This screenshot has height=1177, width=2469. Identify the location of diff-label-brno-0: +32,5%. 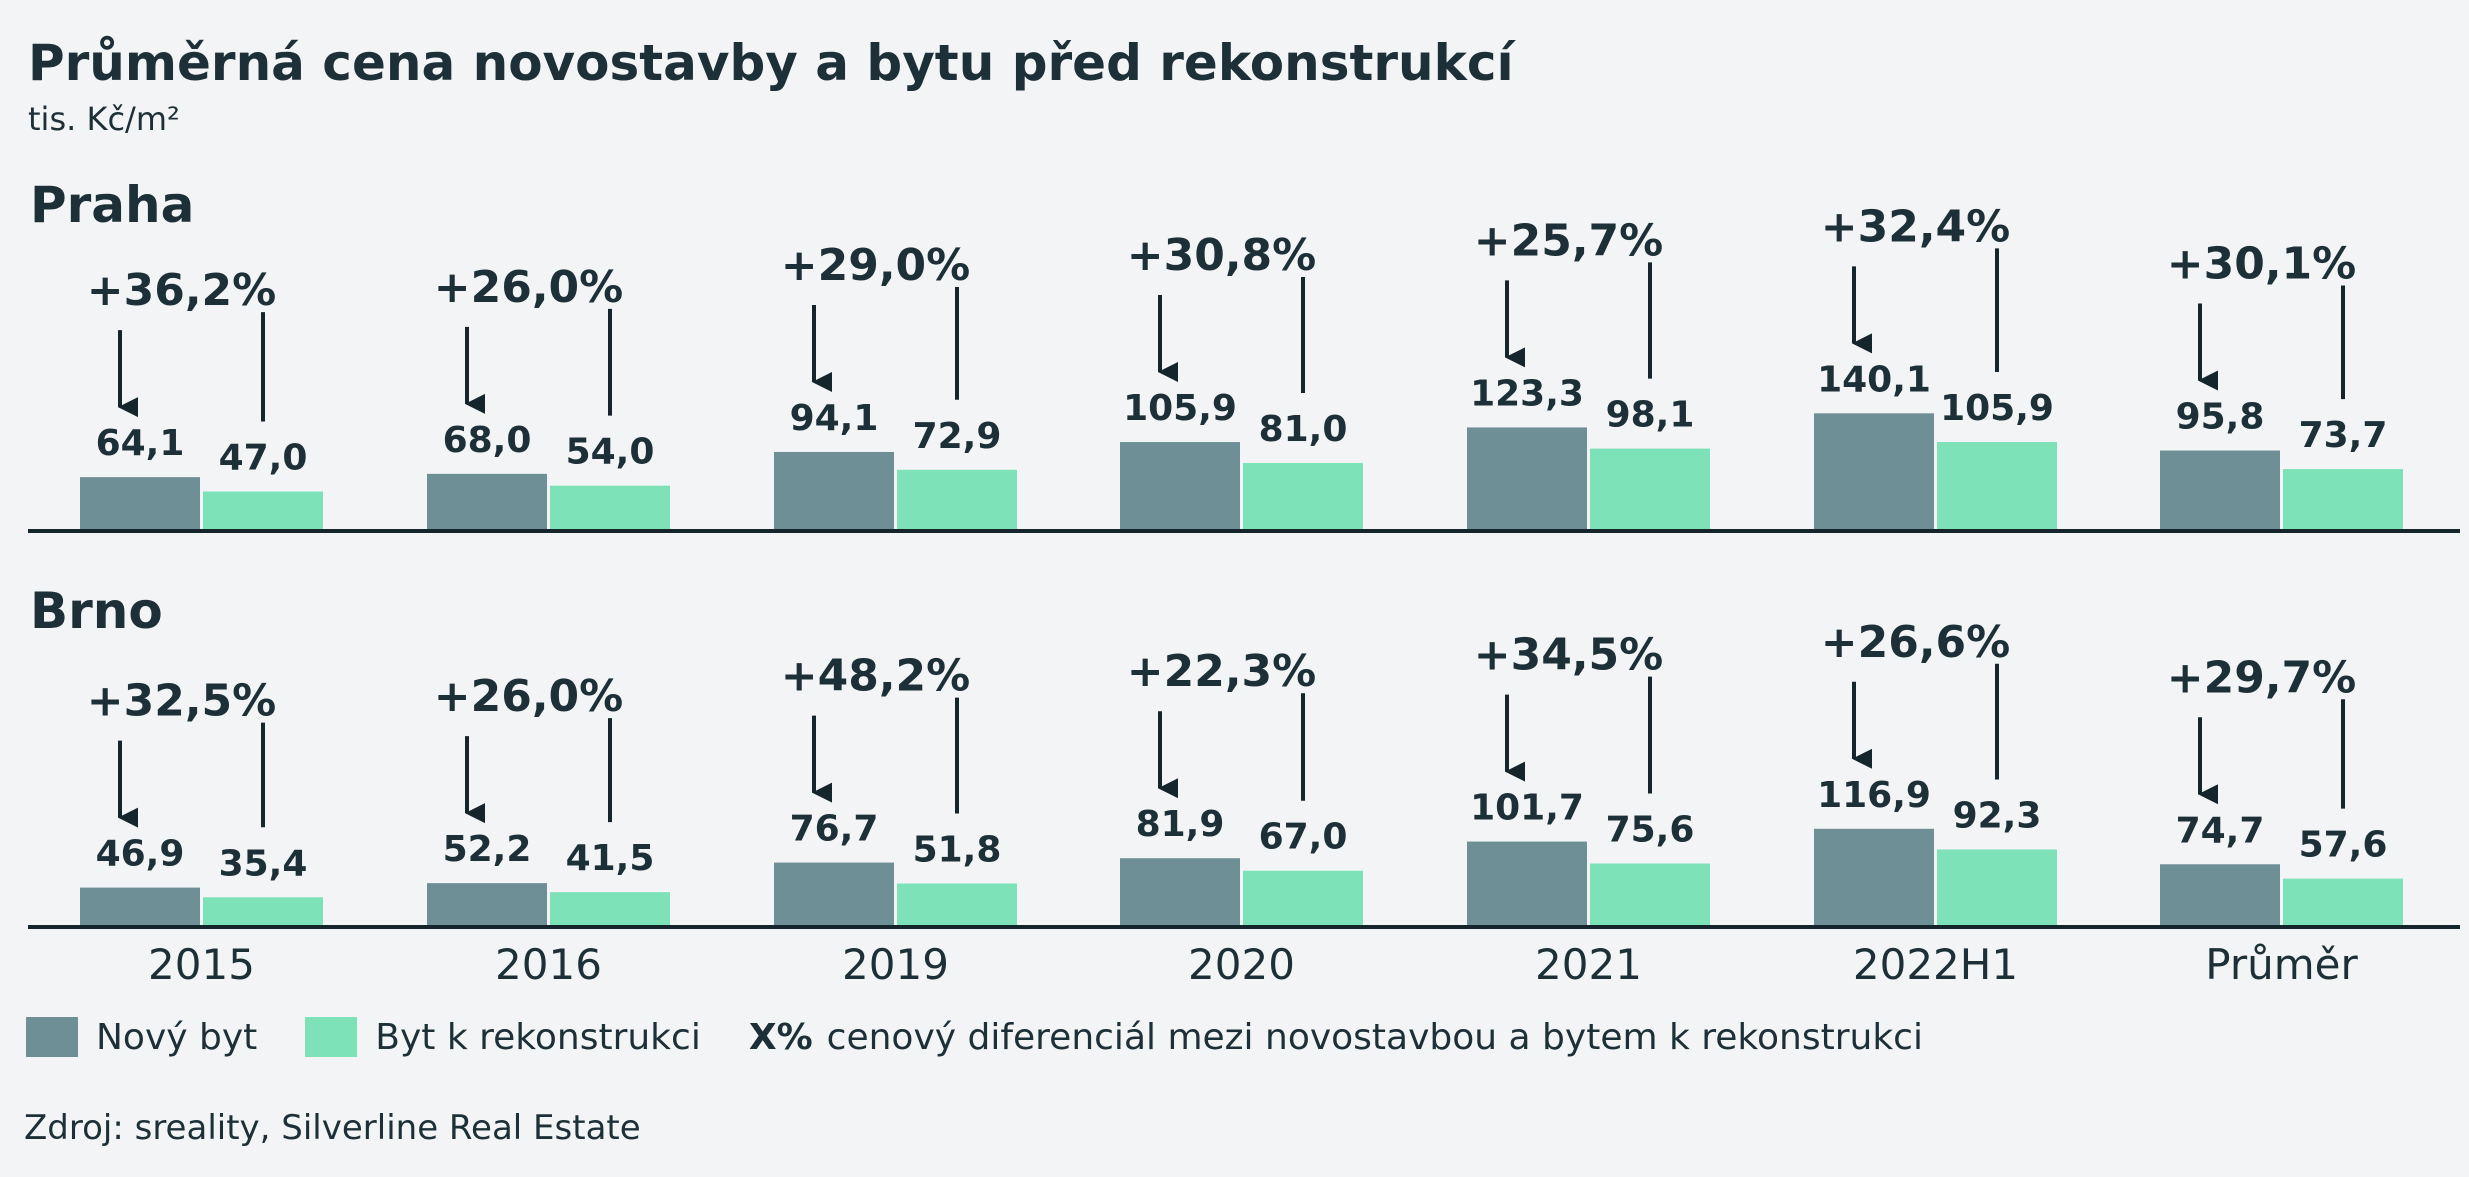
(182, 701).